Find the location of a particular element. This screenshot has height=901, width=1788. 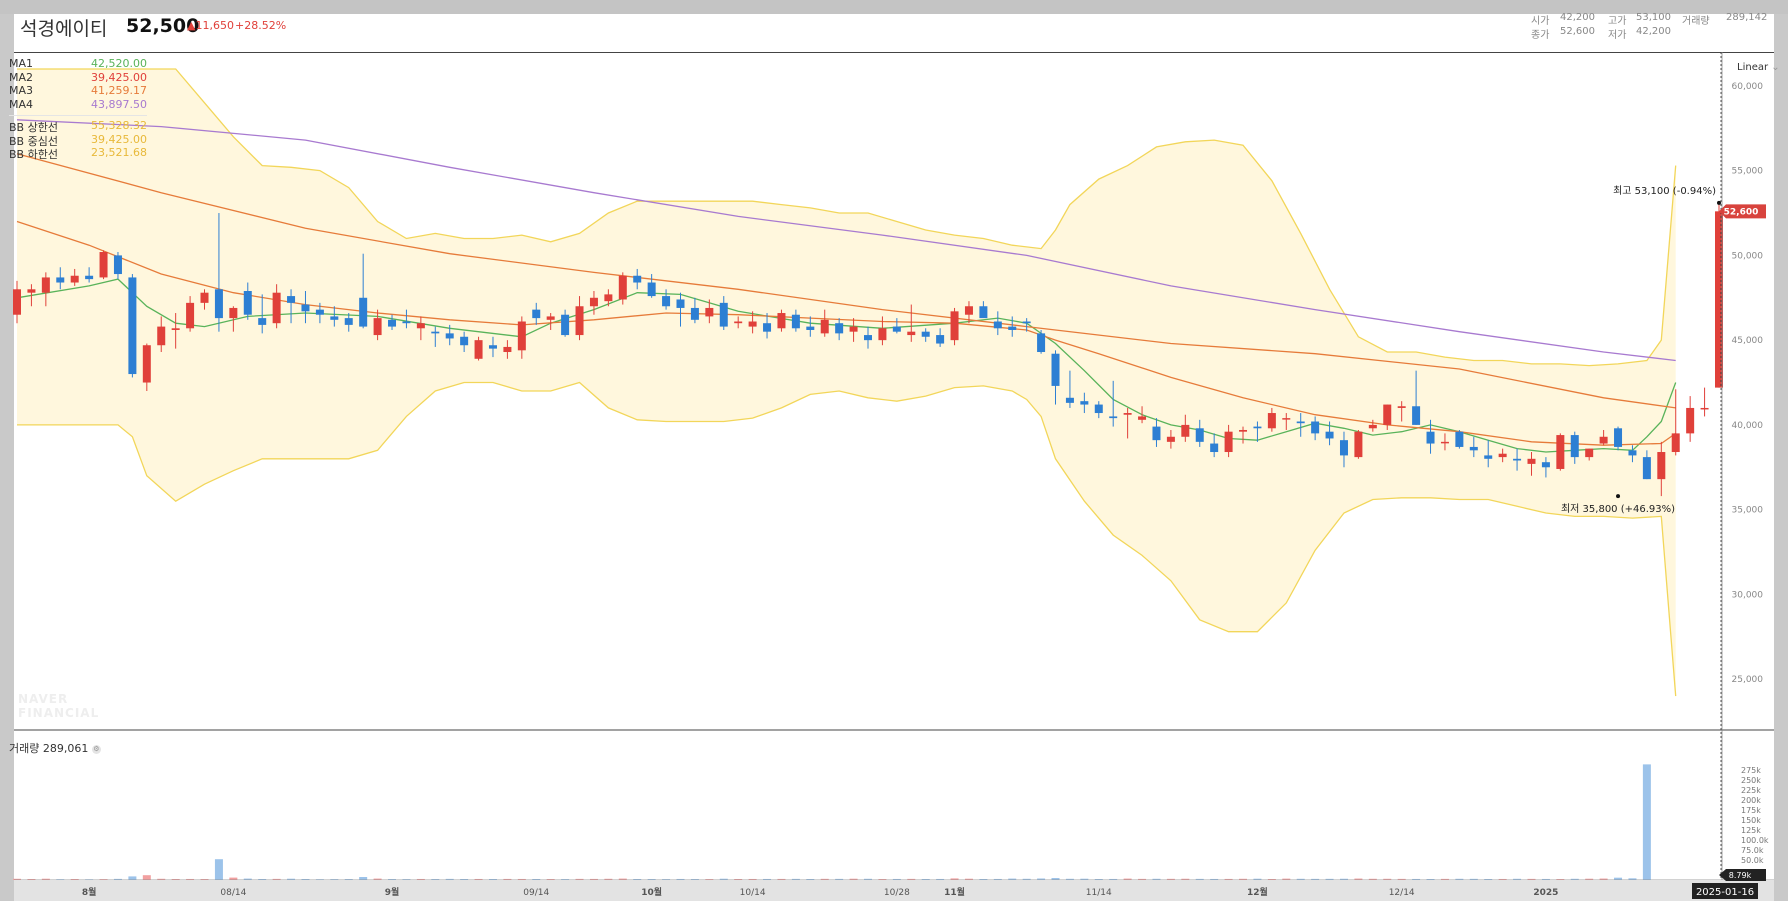

legend-value: 55,328.32 is located at coordinates (119, 125).